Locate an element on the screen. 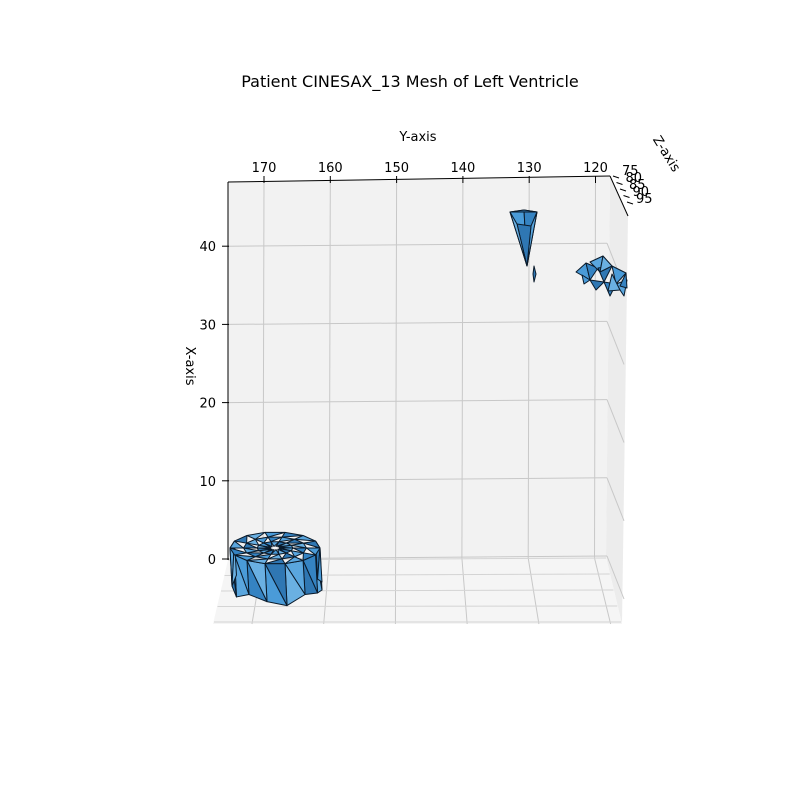 The height and width of the screenshot is (804, 800). y-tick-label: 140 is located at coordinates (462, 168).